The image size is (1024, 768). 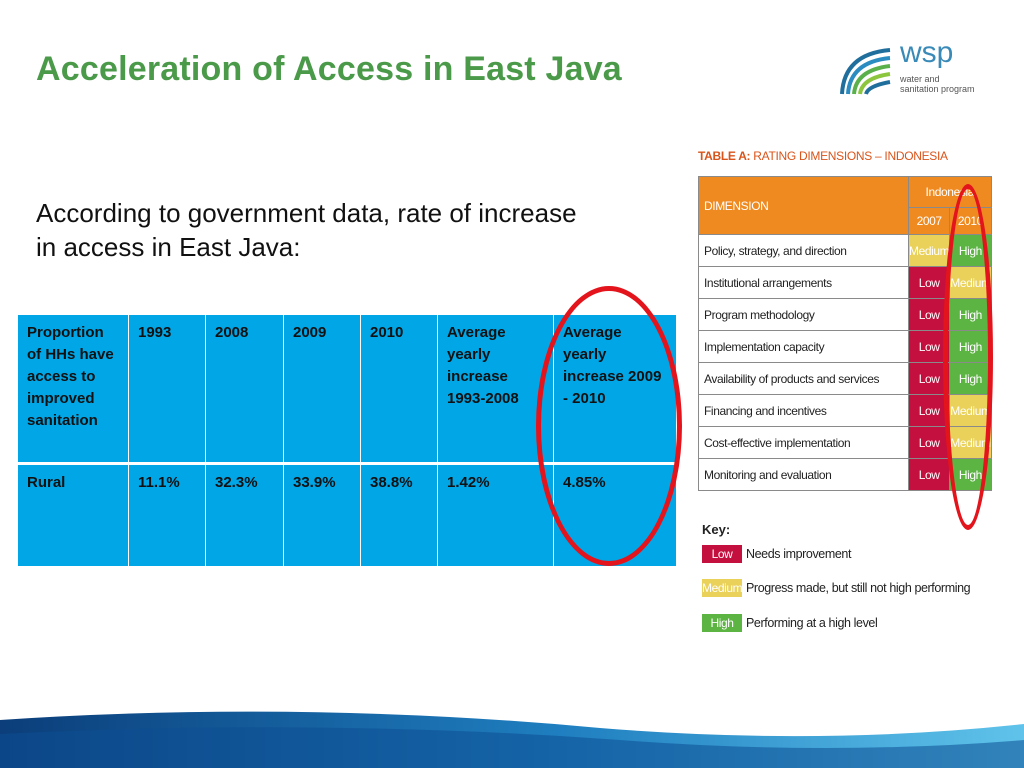 I want to click on key-swatch-medium: Medium, so click(x=722, y=588).